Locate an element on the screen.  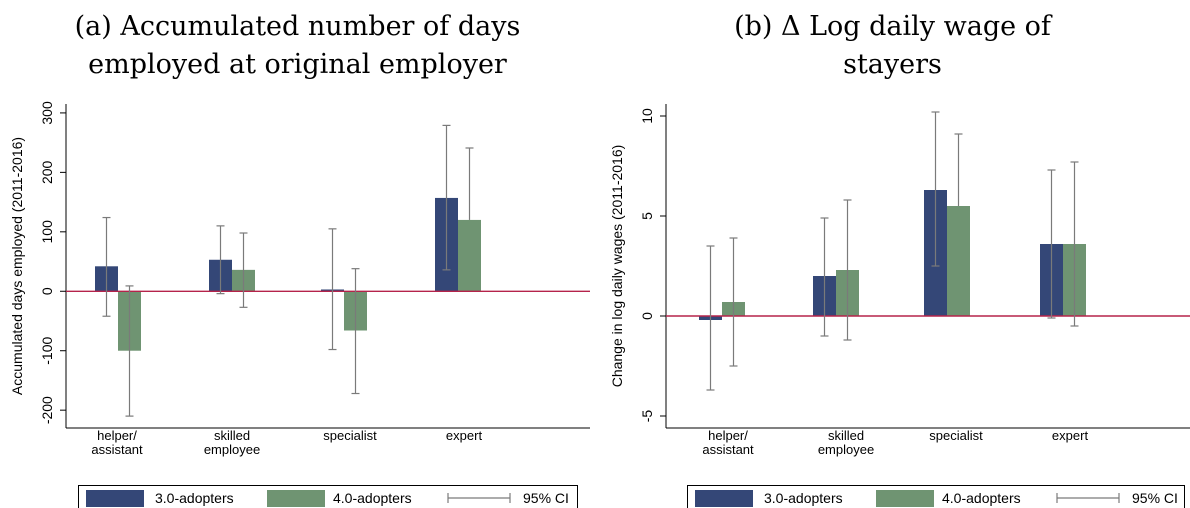
chart-title-line: (b) Δ Log daily wage of is located at coordinates (892, 26).